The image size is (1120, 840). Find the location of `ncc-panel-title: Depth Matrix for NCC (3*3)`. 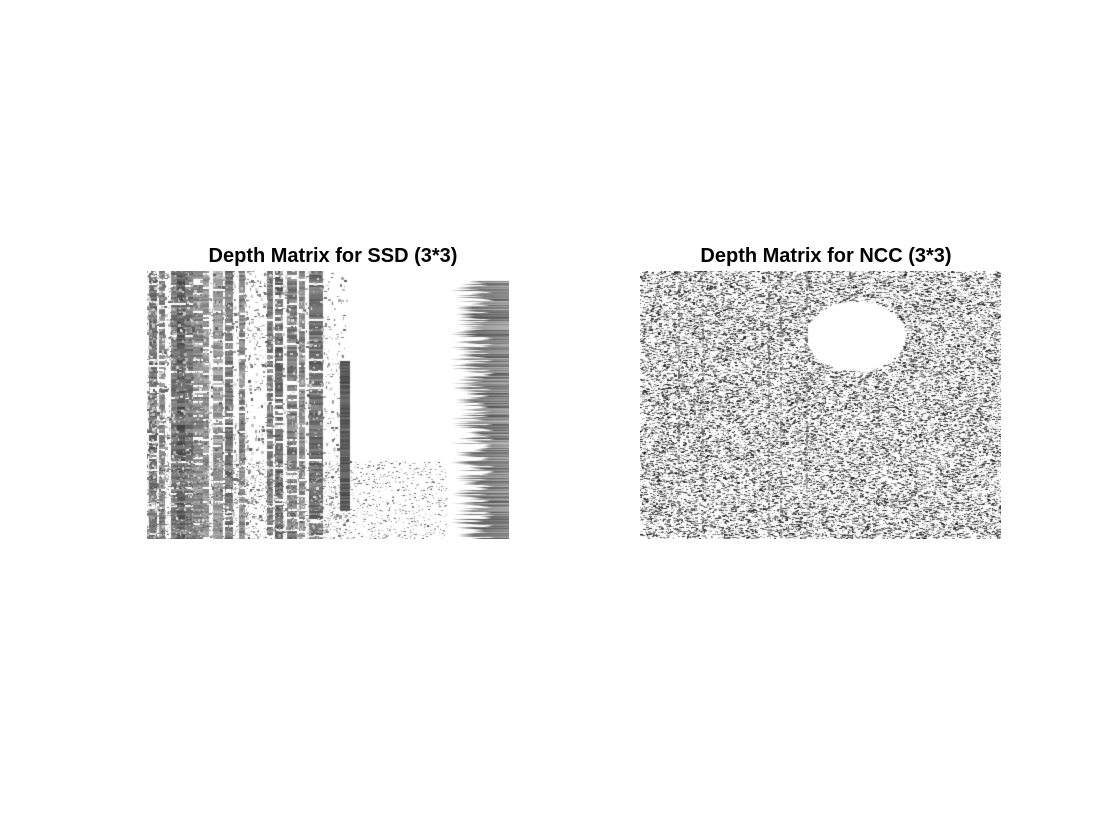

ncc-panel-title: Depth Matrix for NCC (3*3) is located at coordinates (826, 256).